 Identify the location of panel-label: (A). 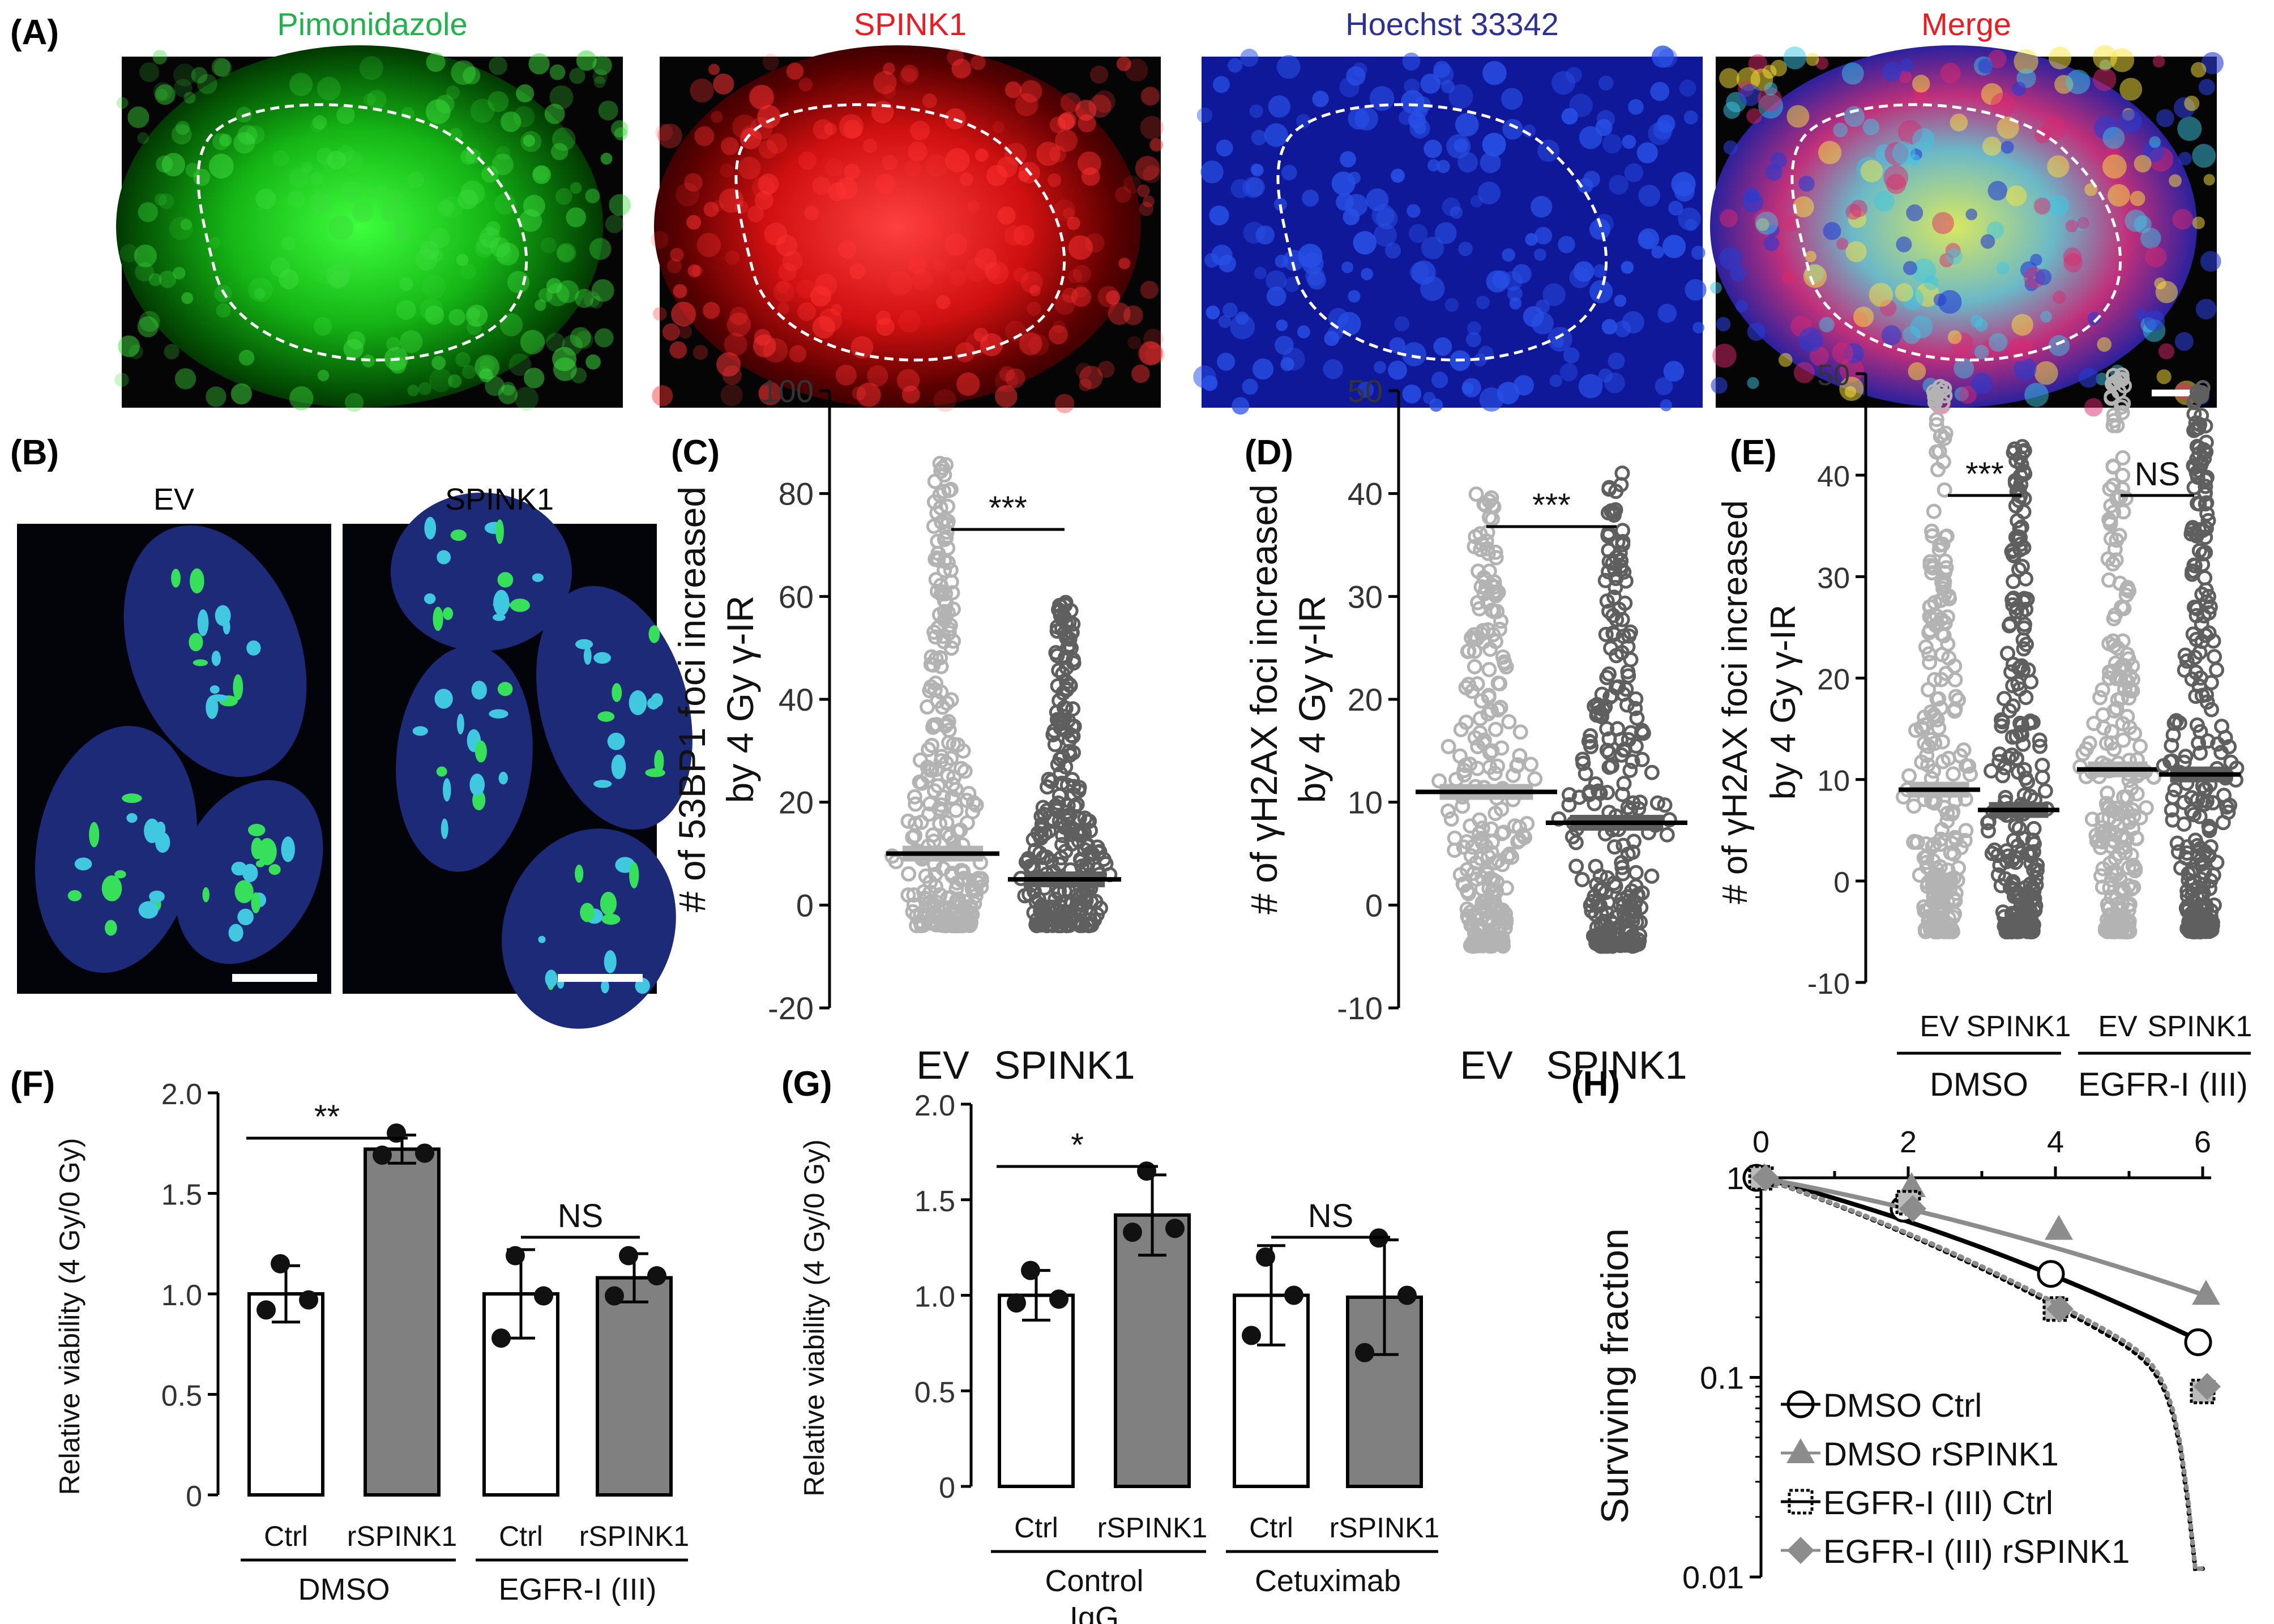
(35, 32).